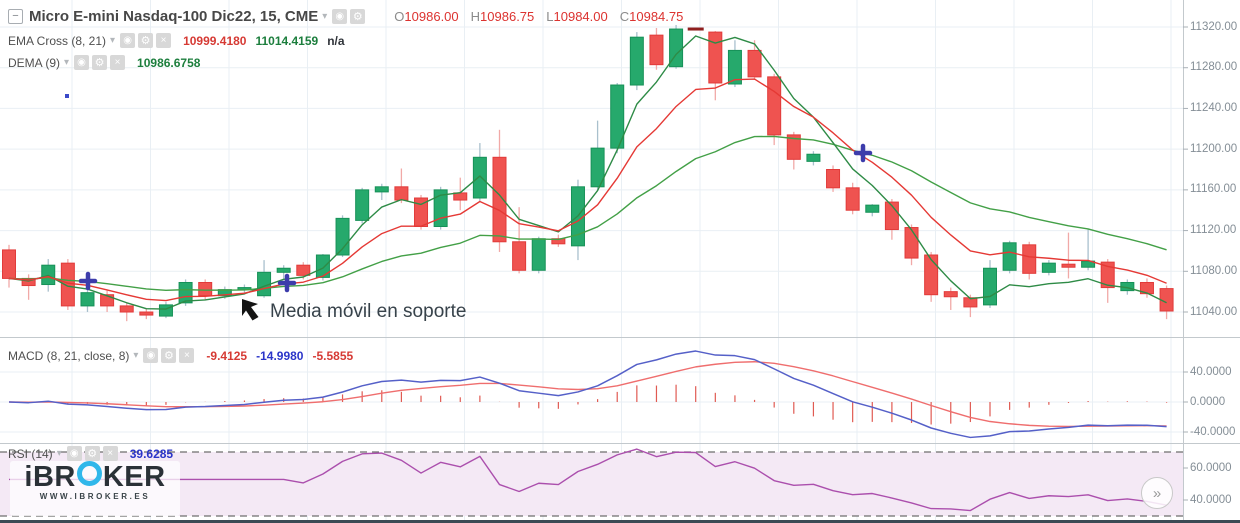 This screenshot has height=523, width=1240. Describe the element at coordinates (1214, 107) in the screenshot. I see `price-axis-label: 11240.00` at that location.